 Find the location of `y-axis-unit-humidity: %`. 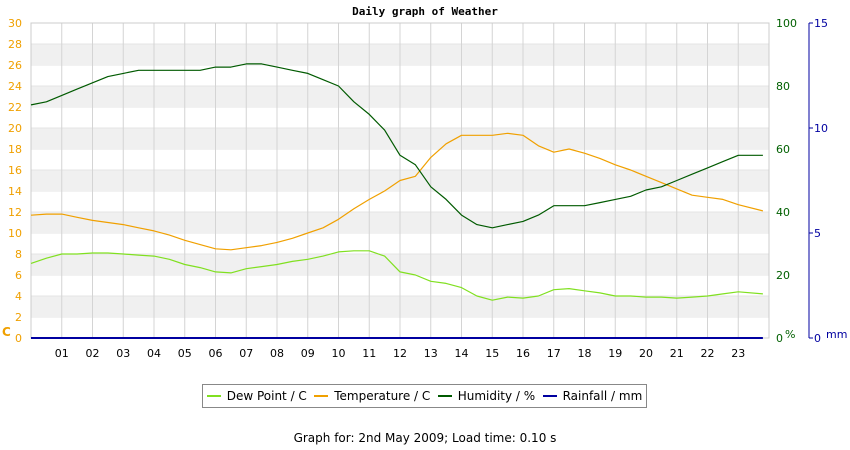

y-axis-unit-humidity: % is located at coordinates (790, 334).